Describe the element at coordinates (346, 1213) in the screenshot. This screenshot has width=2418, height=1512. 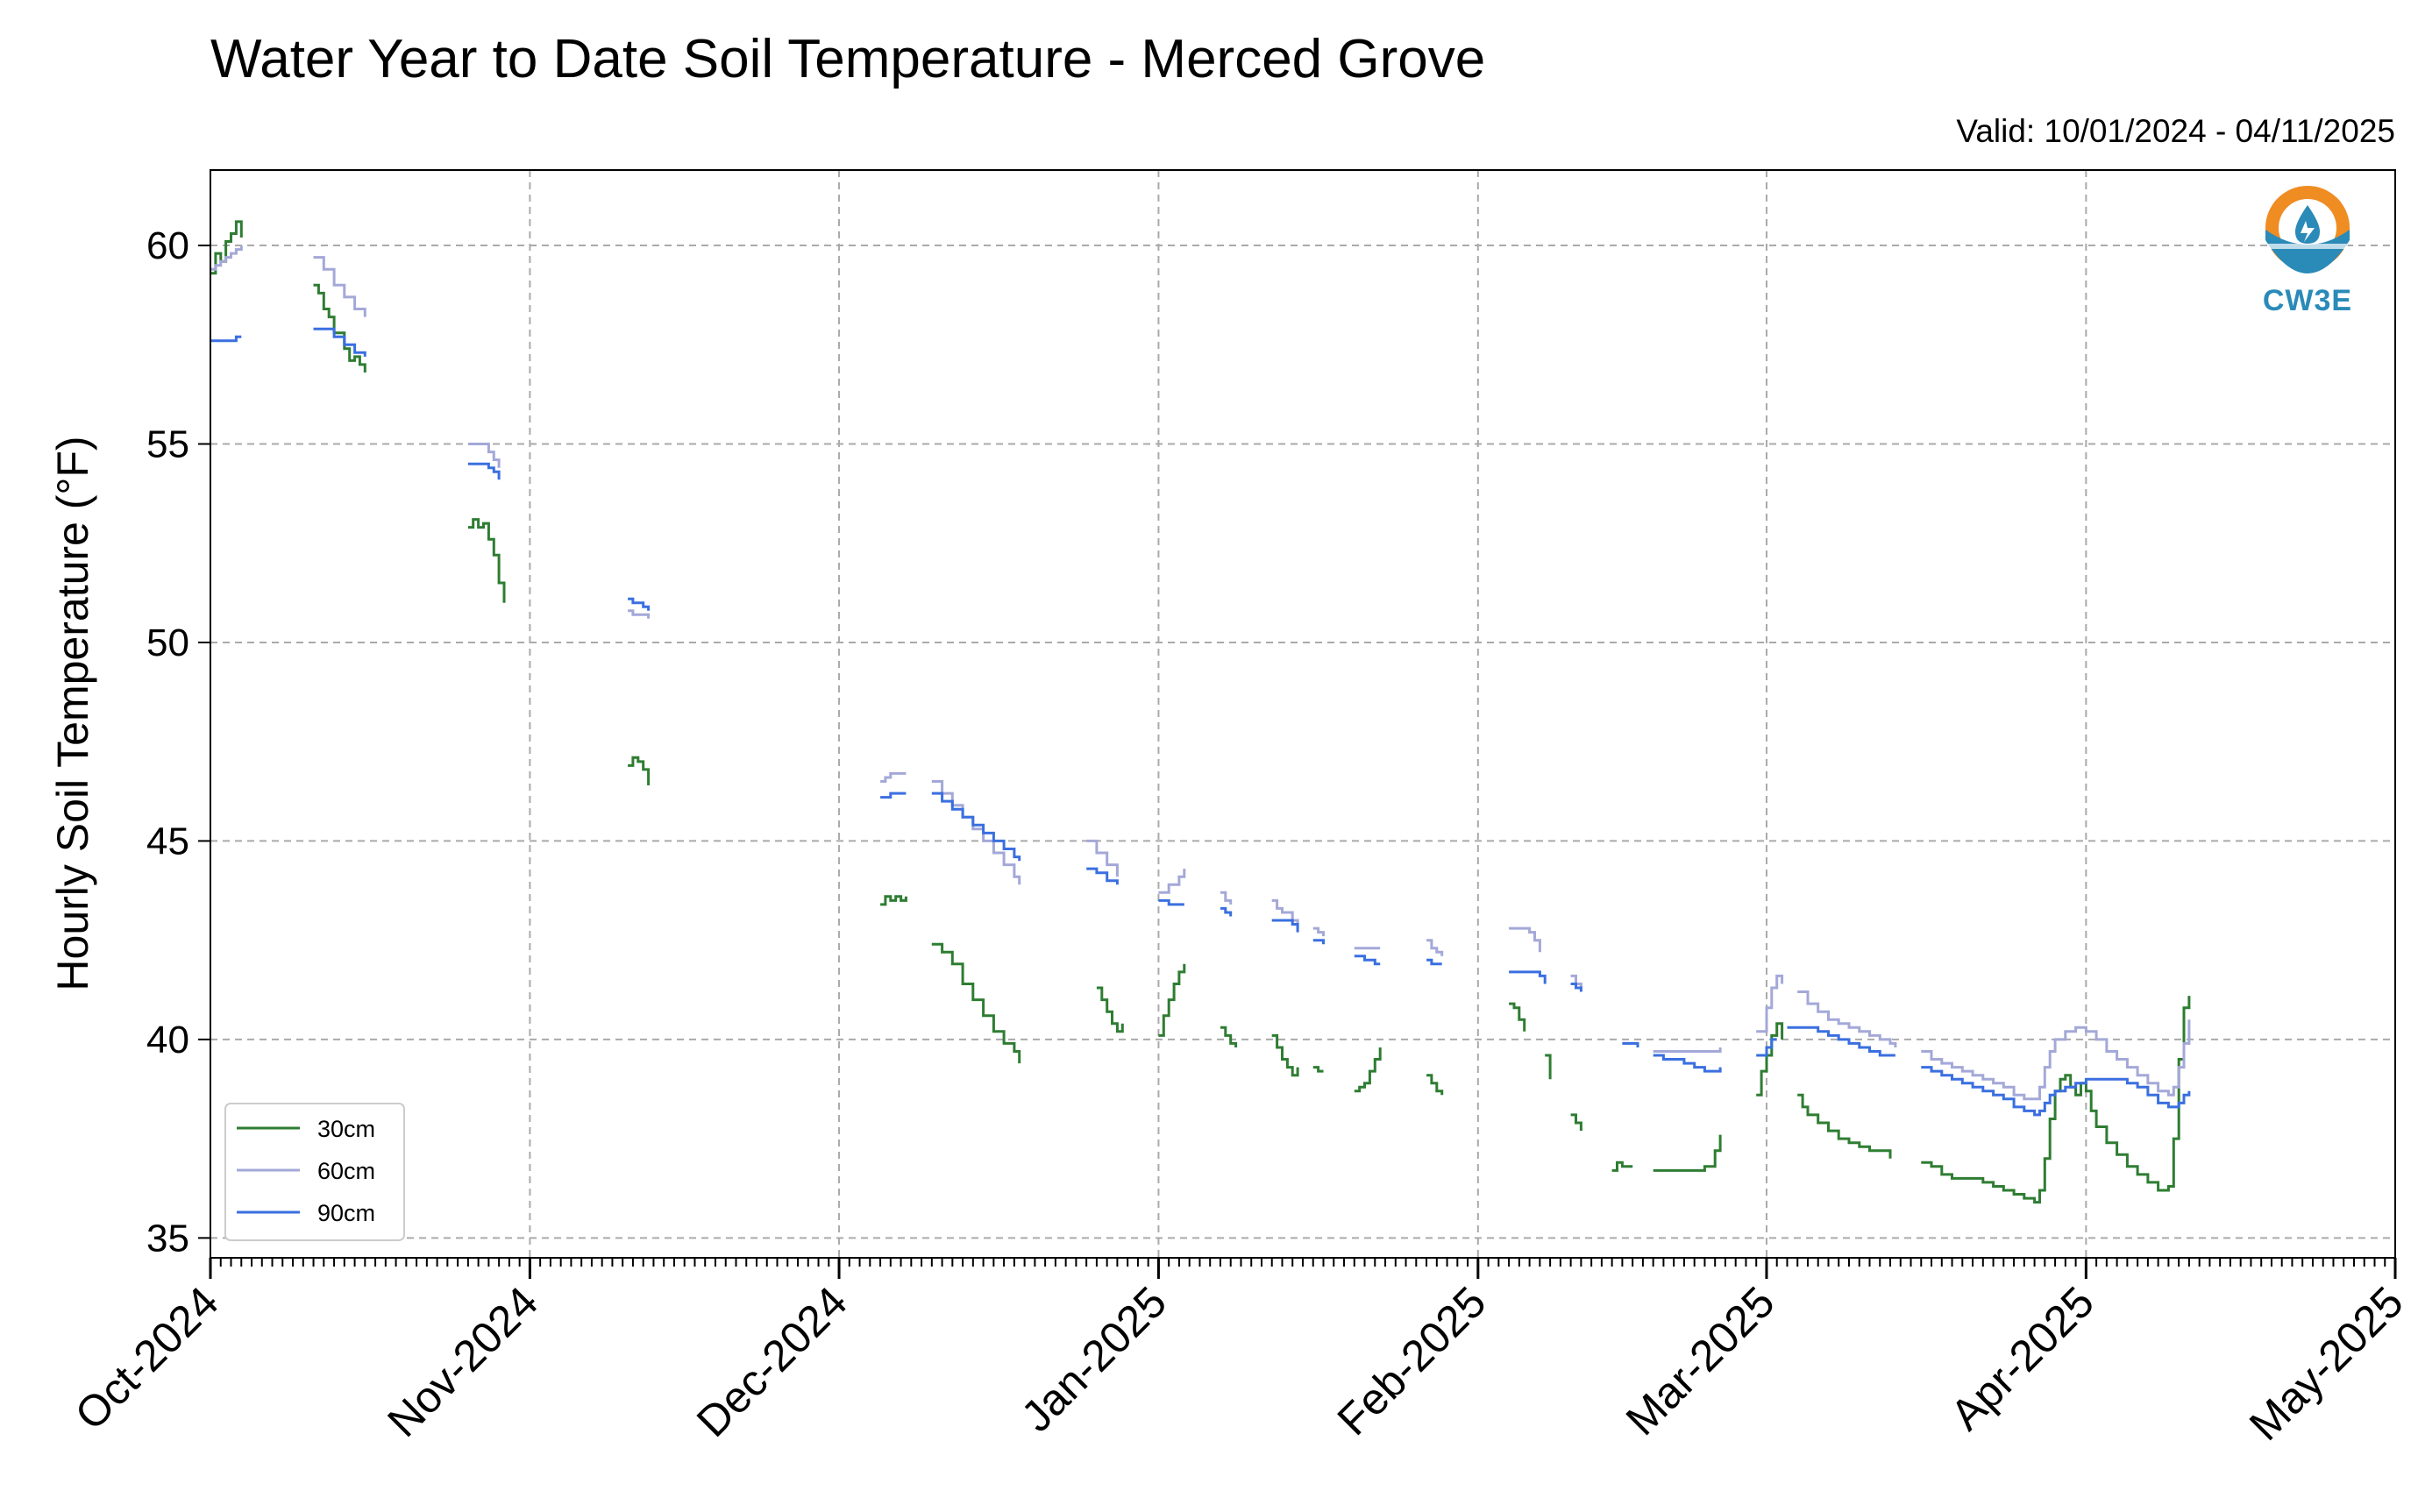
I see `legend-label-90cm: 90cm` at that location.